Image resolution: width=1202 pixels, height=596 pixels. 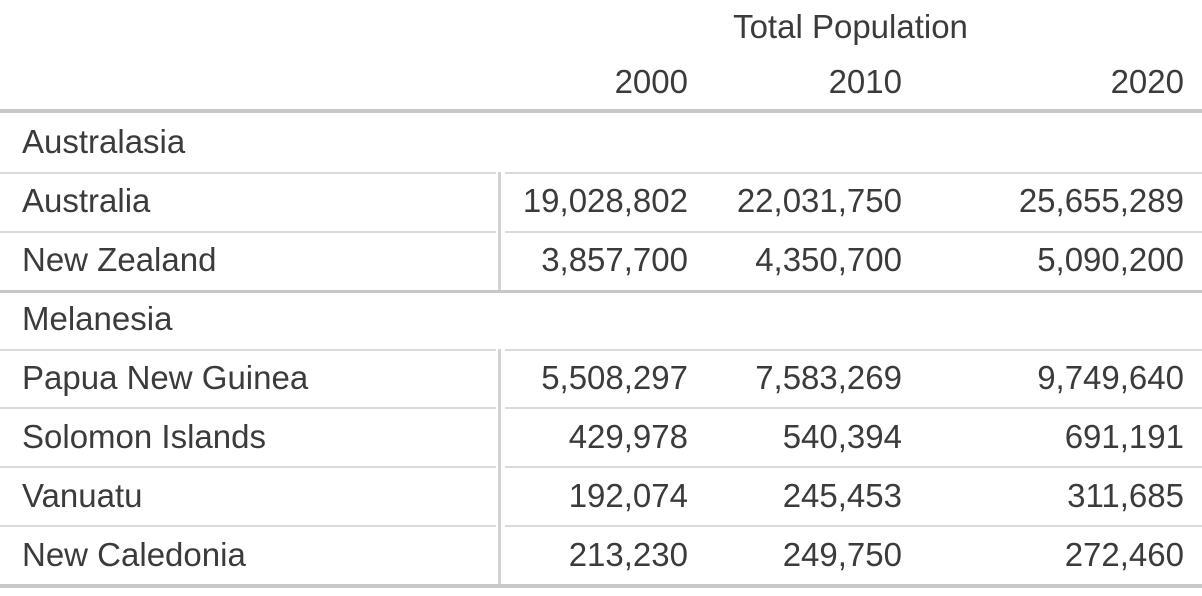 What do you see at coordinates (614, 377) in the screenshot?
I see `population-value: 5,508,297` at bounding box center [614, 377].